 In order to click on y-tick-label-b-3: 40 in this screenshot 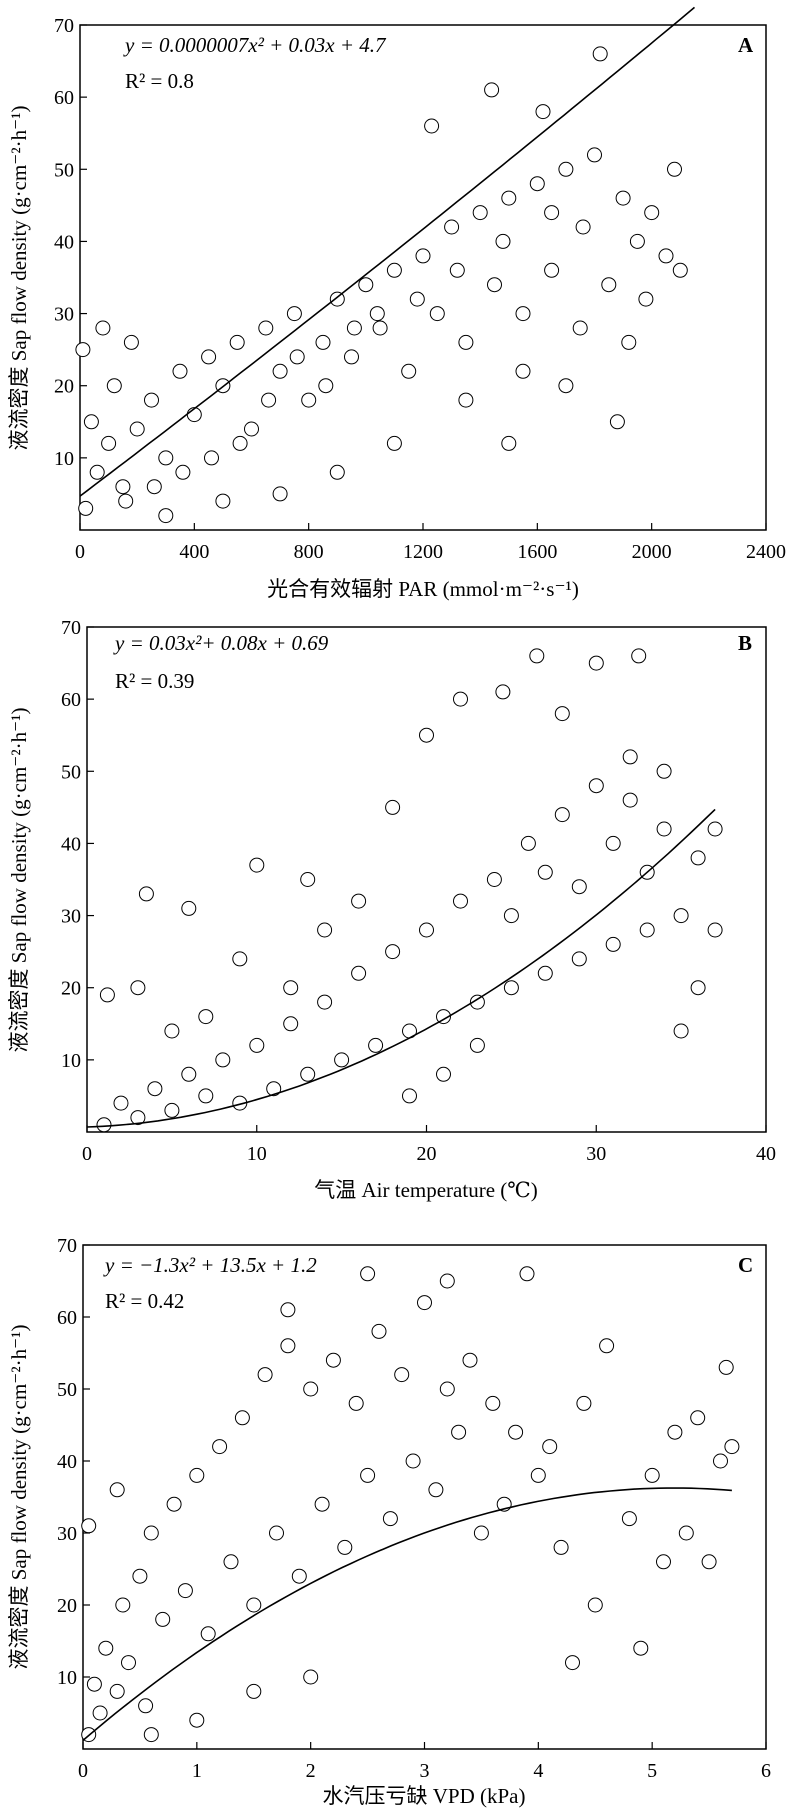, I will do `click(71, 844)`.